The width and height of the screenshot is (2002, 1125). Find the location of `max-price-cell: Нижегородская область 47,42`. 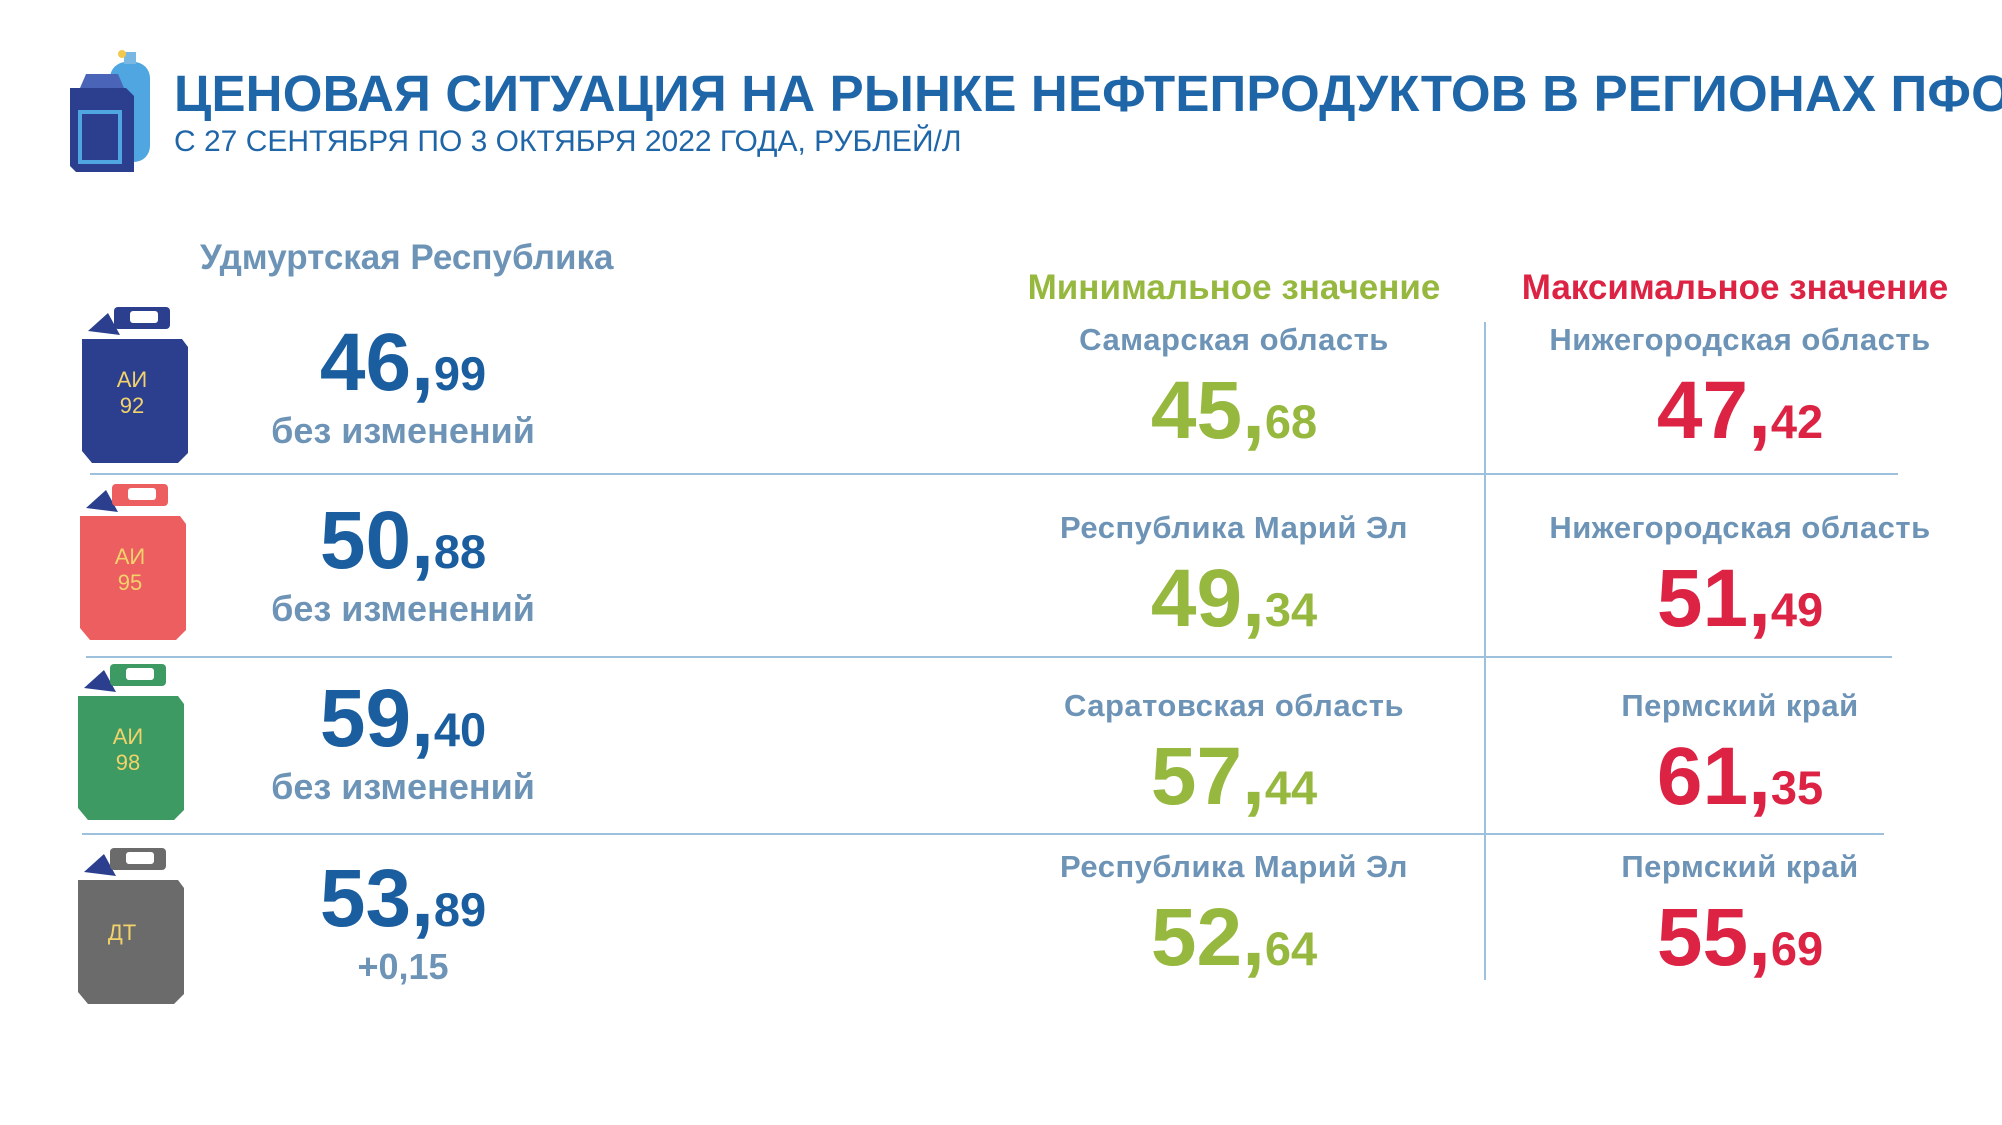

max-price-cell: Нижегородская область 47,42 is located at coordinates (1740, 387).